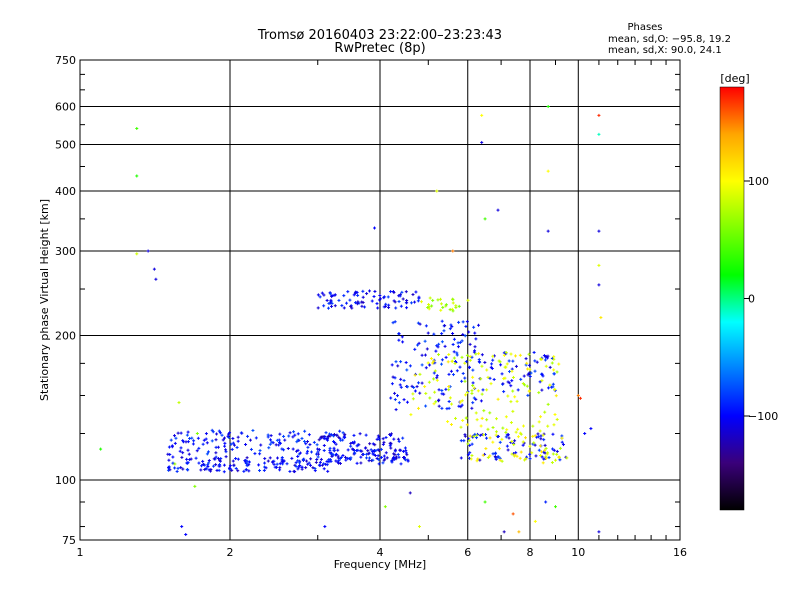  What do you see at coordinates (732, 298) in the screenshot?
I see `colorbar` at bounding box center [732, 298].